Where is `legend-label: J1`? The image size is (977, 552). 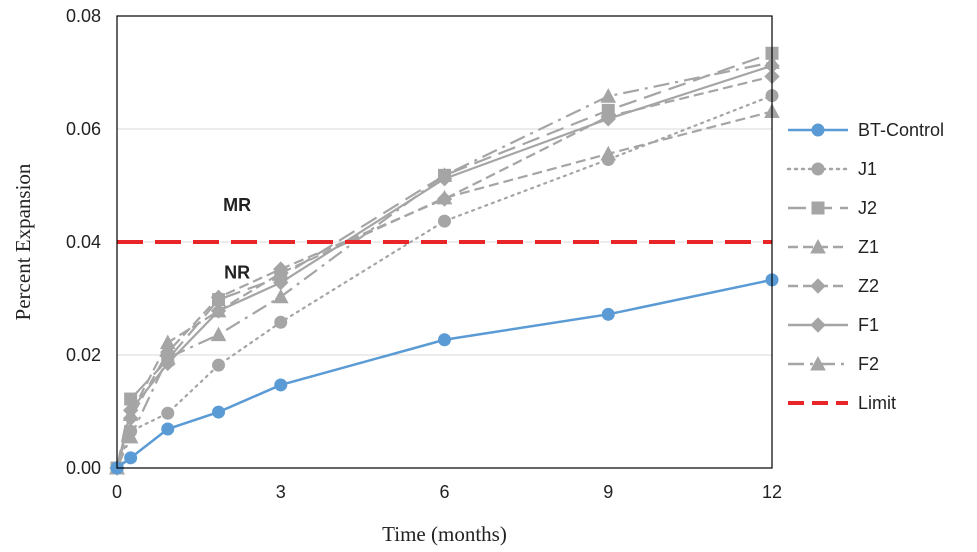 legend-label: J1 is located at coordinates (867, 169).